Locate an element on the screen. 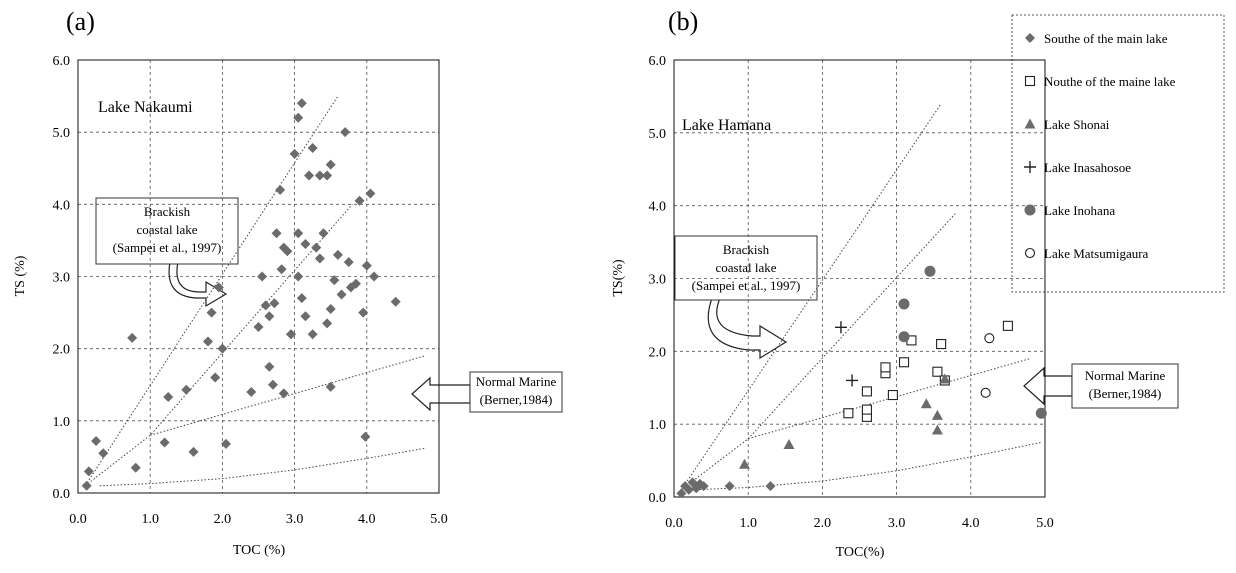 This screenshot has height=573, width=1236. panel-b-marine-note-line: (Berner,1984) is located at coordinates (1125, 393).